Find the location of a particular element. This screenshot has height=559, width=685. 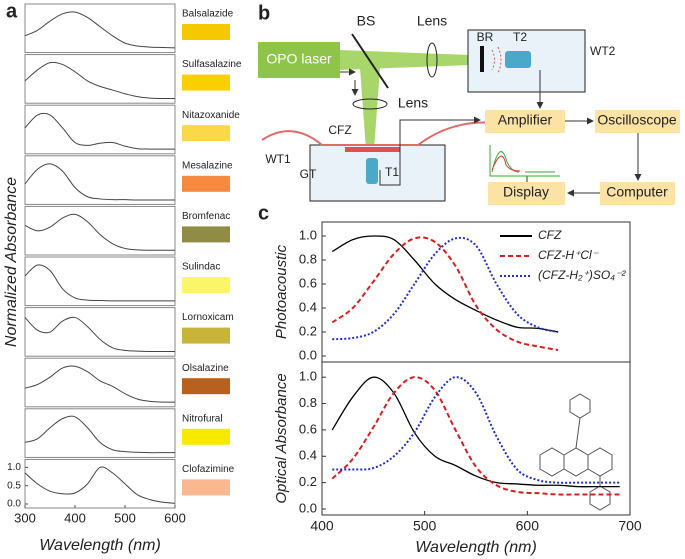

compound-name: Mesalazine is located at coordinates (207, 165).